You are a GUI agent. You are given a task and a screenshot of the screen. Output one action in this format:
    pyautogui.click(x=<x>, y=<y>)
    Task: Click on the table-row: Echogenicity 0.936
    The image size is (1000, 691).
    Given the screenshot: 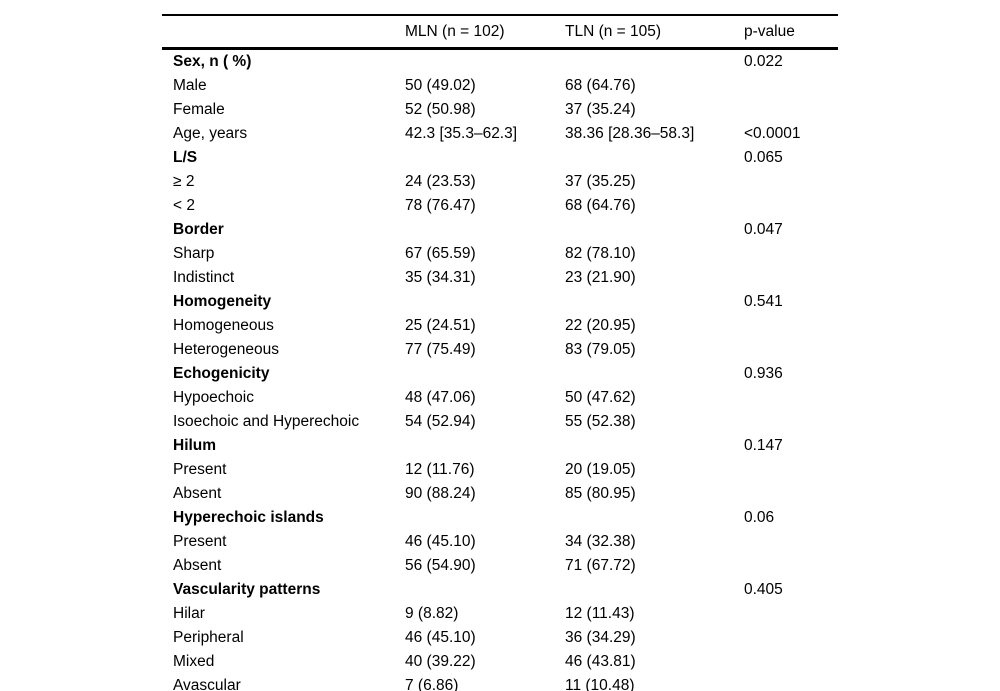 What is the action you would take?
    pyautogui.click(x=500, y=374)
    